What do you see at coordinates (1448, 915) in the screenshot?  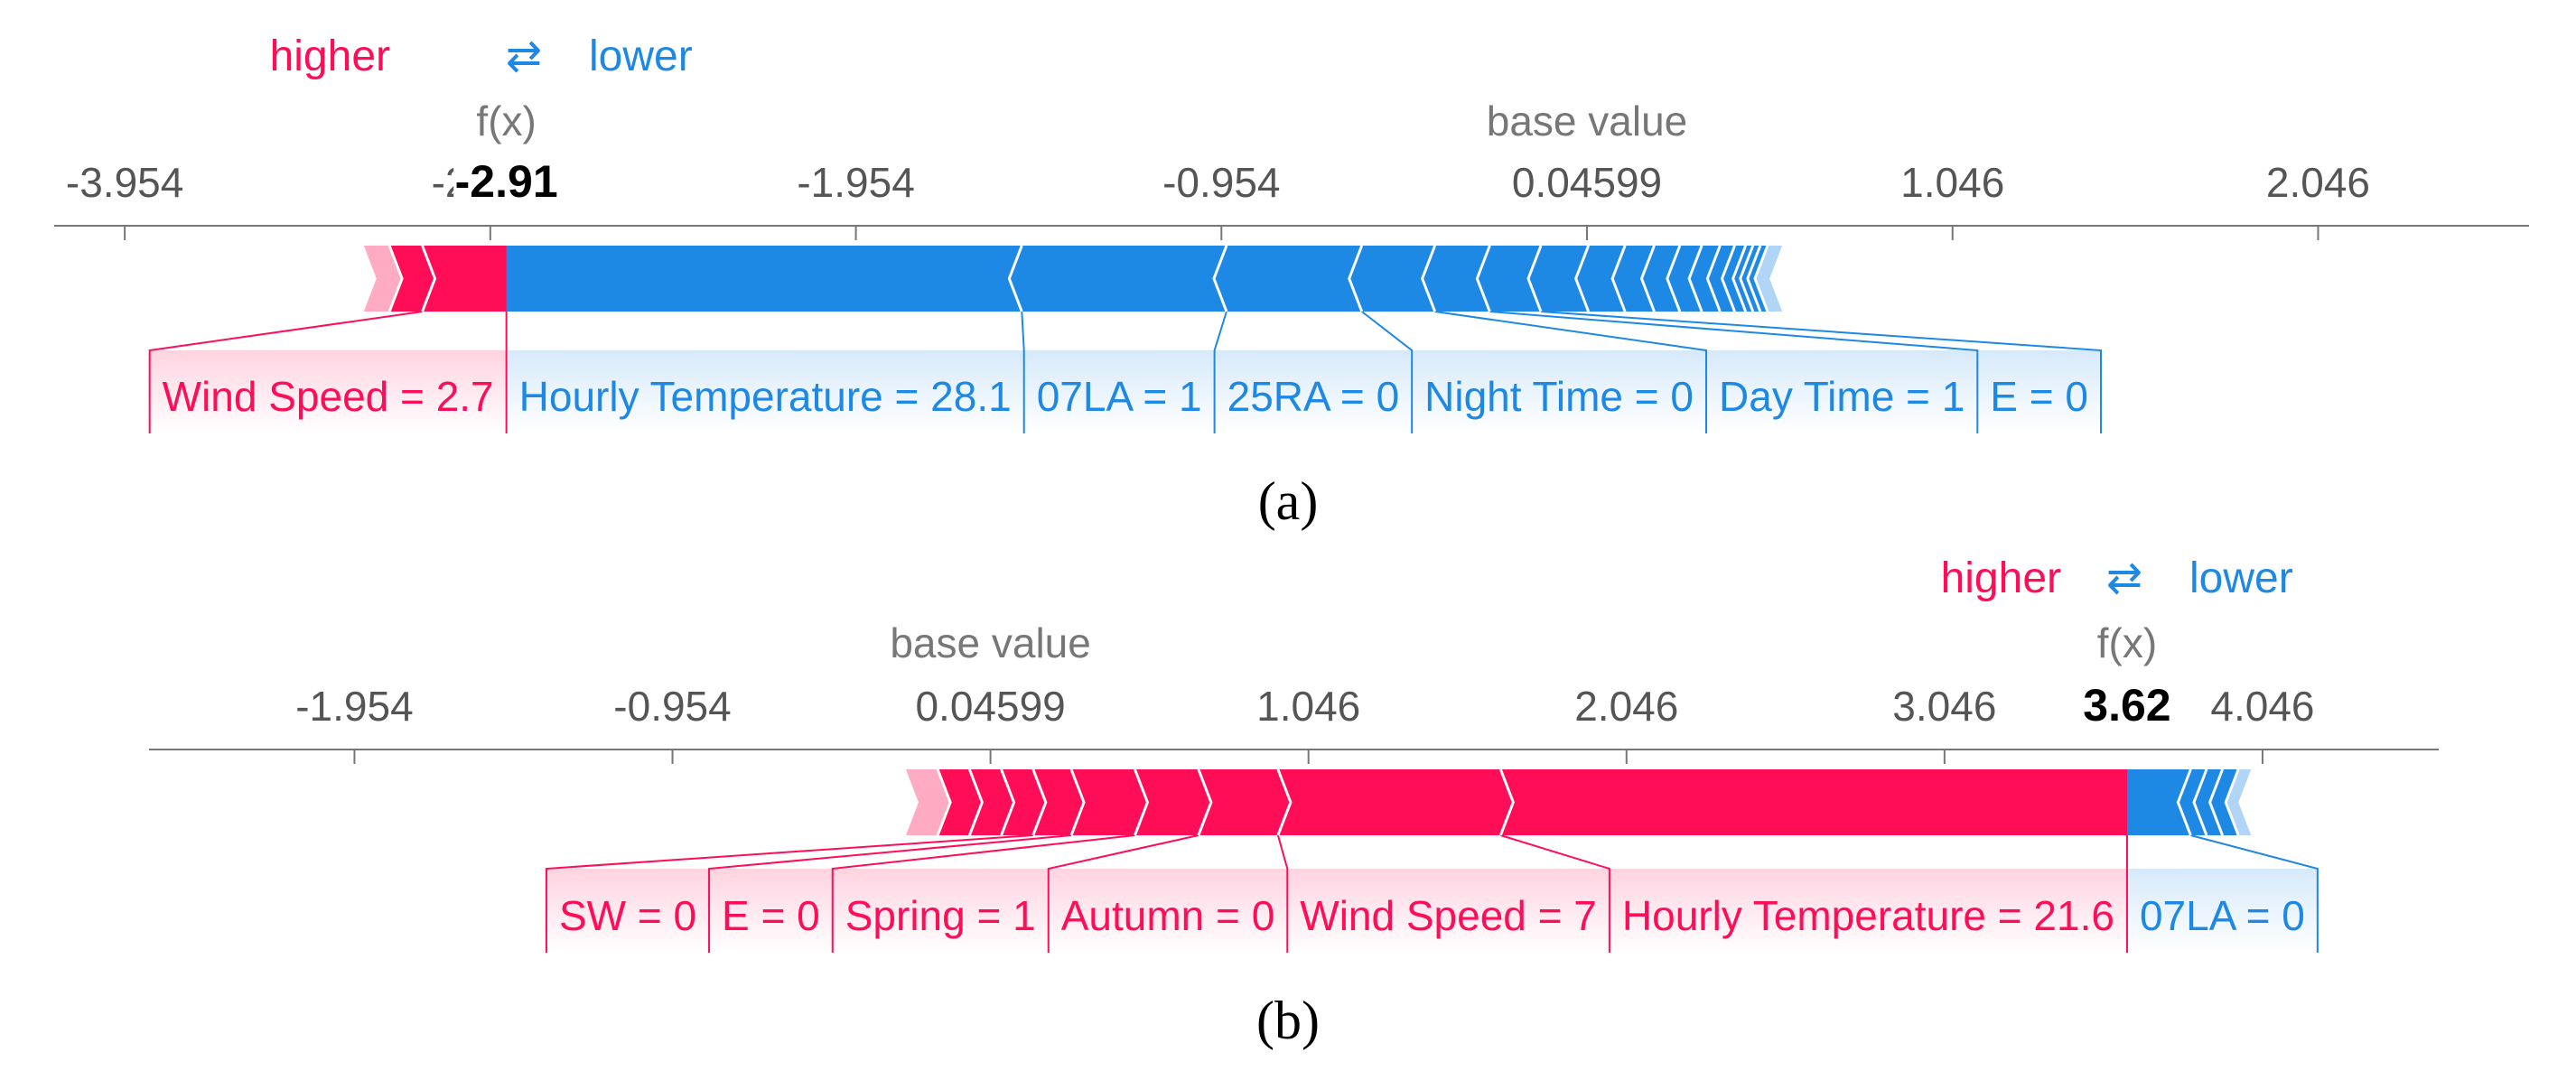 I see `feature-label: Wind Speed = 7` at bounding box center [1448, 915].